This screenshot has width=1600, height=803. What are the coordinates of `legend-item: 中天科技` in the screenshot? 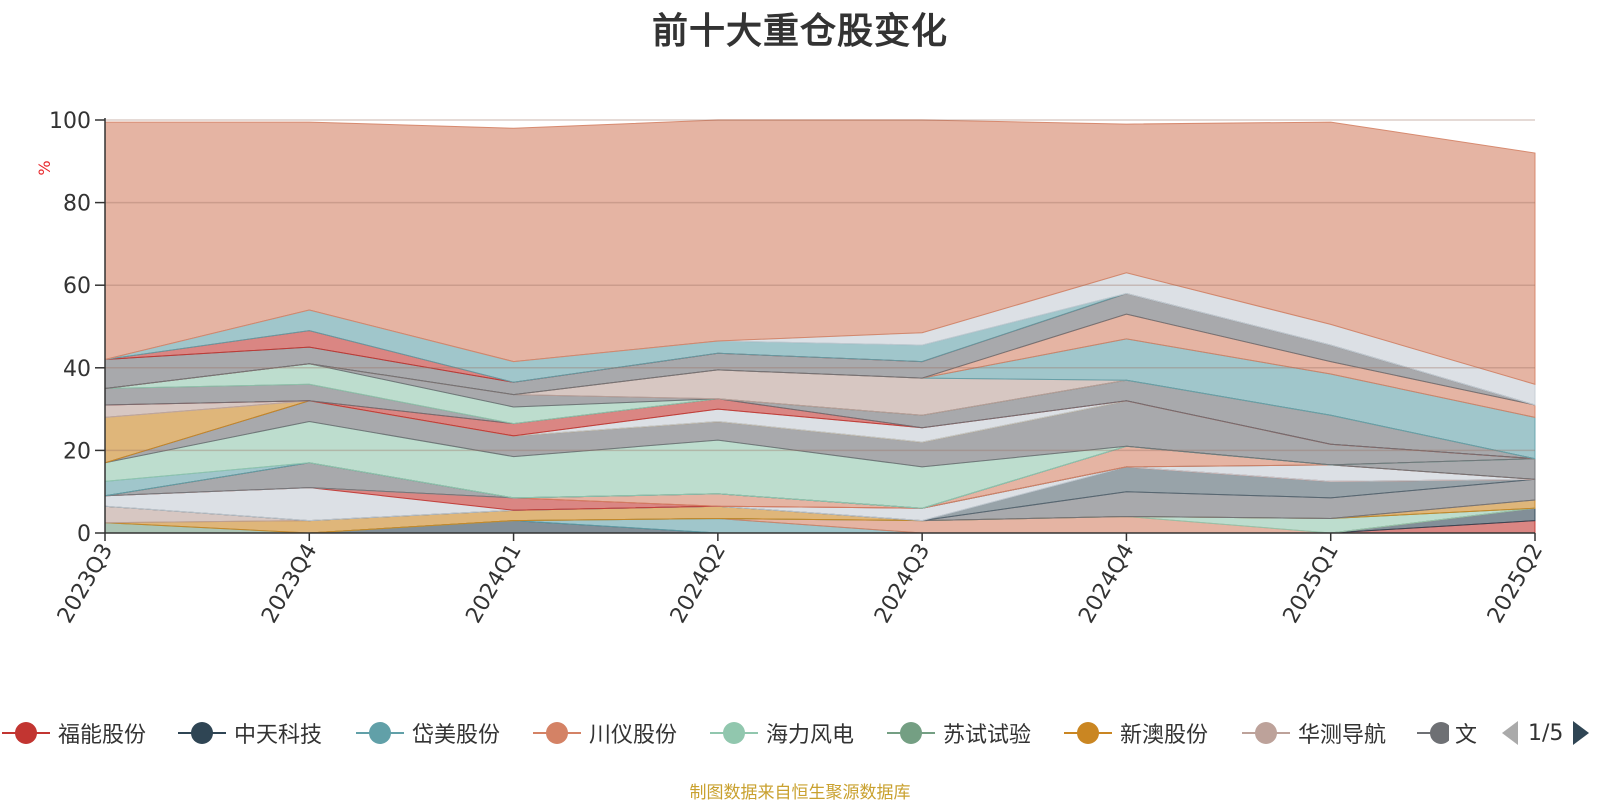 It's located at (249, 733).